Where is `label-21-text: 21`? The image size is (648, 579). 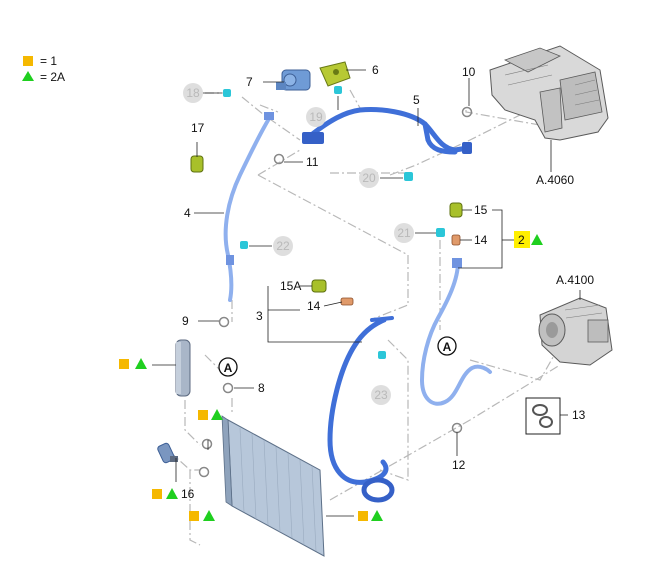 label-21-text: 21 is located at coordinates (404, 233).